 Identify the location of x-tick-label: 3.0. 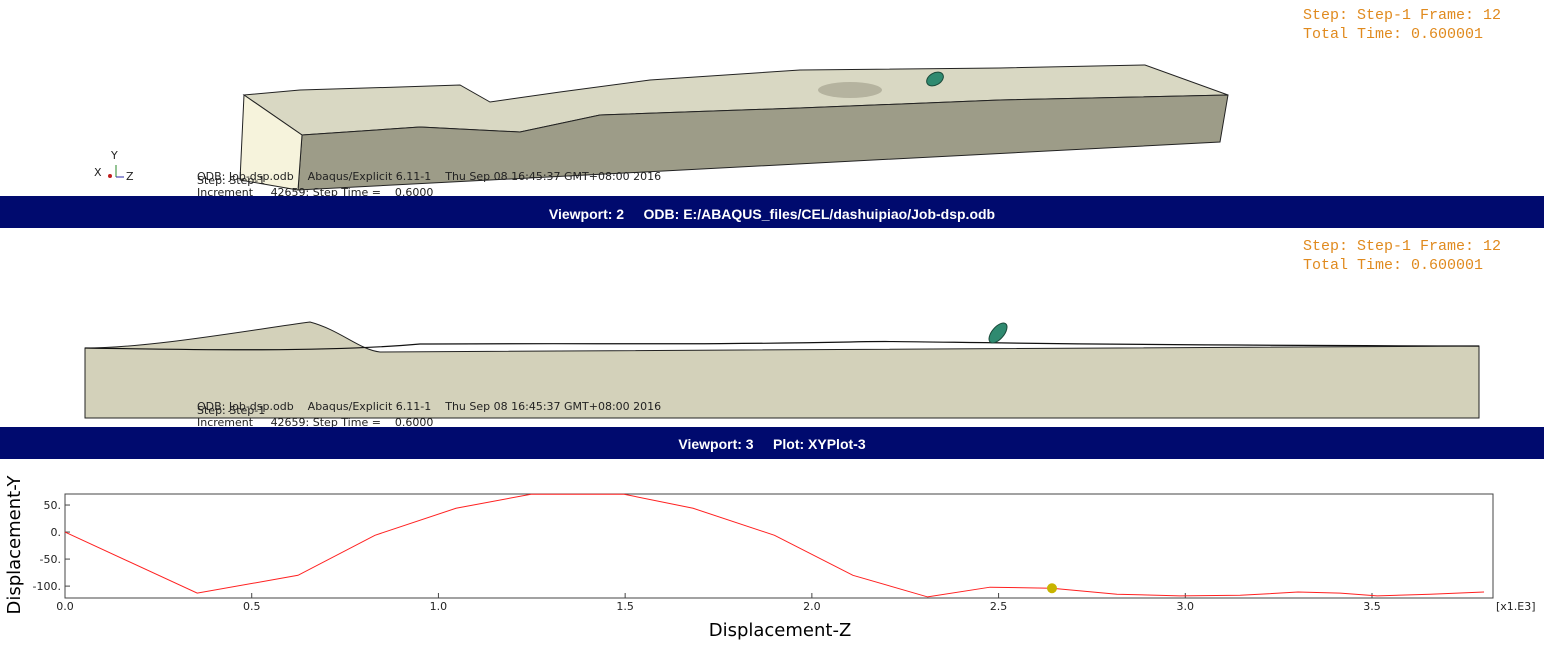
(1186, 606).